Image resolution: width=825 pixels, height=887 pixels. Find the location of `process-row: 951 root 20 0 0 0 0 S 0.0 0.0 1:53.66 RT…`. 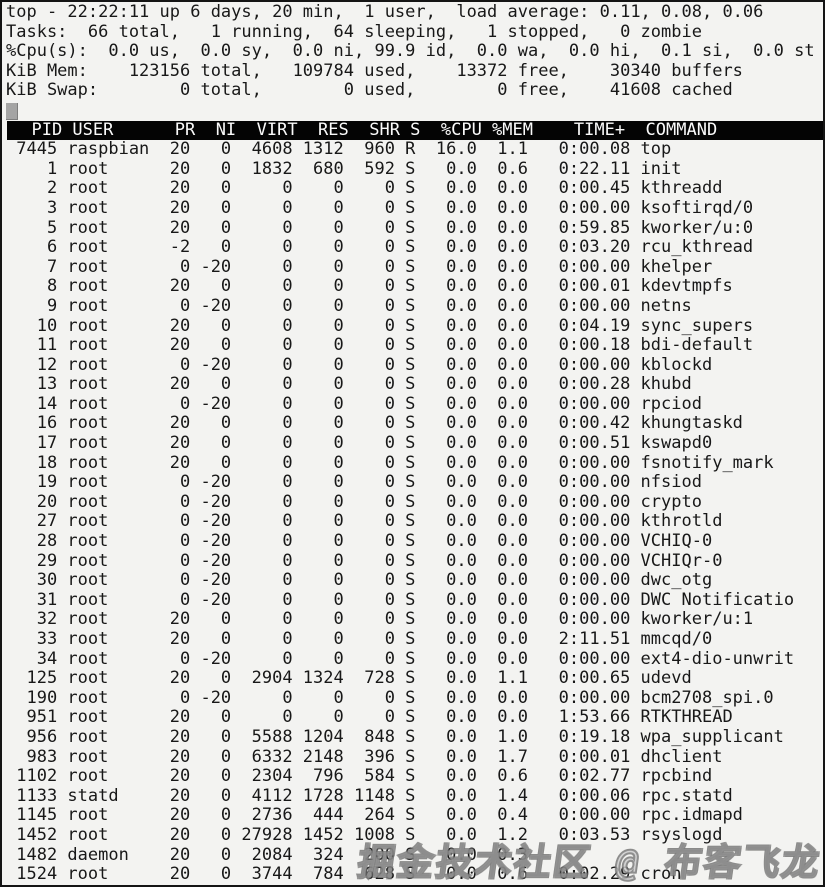

process-row: 951 root 20 0 0 0 0 S 0.0 0.0 1:53.66 RT… is located at coordinates (369, 717).